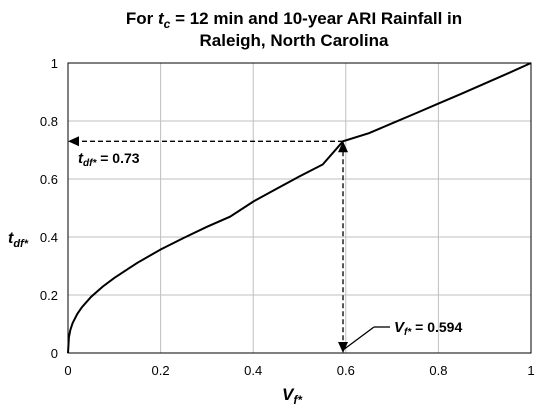  Describe the element at coordinates (54, 353) in the screenshot. I see `y-tick-label: 0` at that location.